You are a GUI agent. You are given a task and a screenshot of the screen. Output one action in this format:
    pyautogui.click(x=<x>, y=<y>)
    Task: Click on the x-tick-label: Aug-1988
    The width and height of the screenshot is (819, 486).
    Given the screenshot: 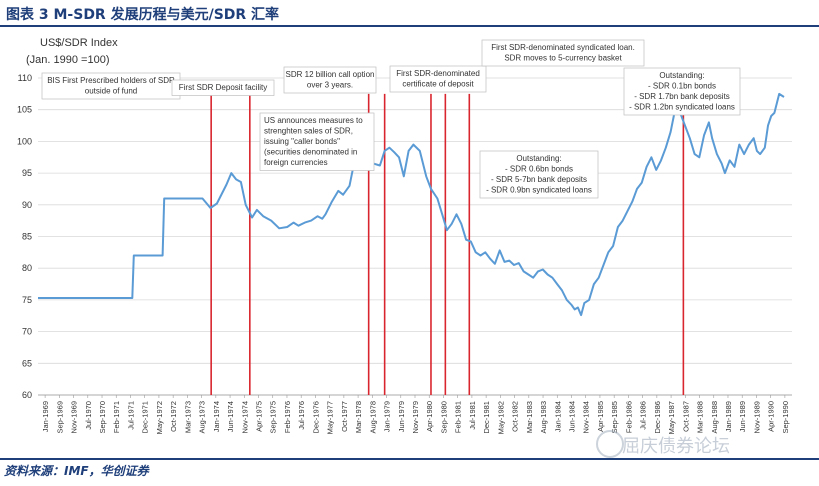 What is the action you would take?
    pyautogui.click(x=714, y=417)
    